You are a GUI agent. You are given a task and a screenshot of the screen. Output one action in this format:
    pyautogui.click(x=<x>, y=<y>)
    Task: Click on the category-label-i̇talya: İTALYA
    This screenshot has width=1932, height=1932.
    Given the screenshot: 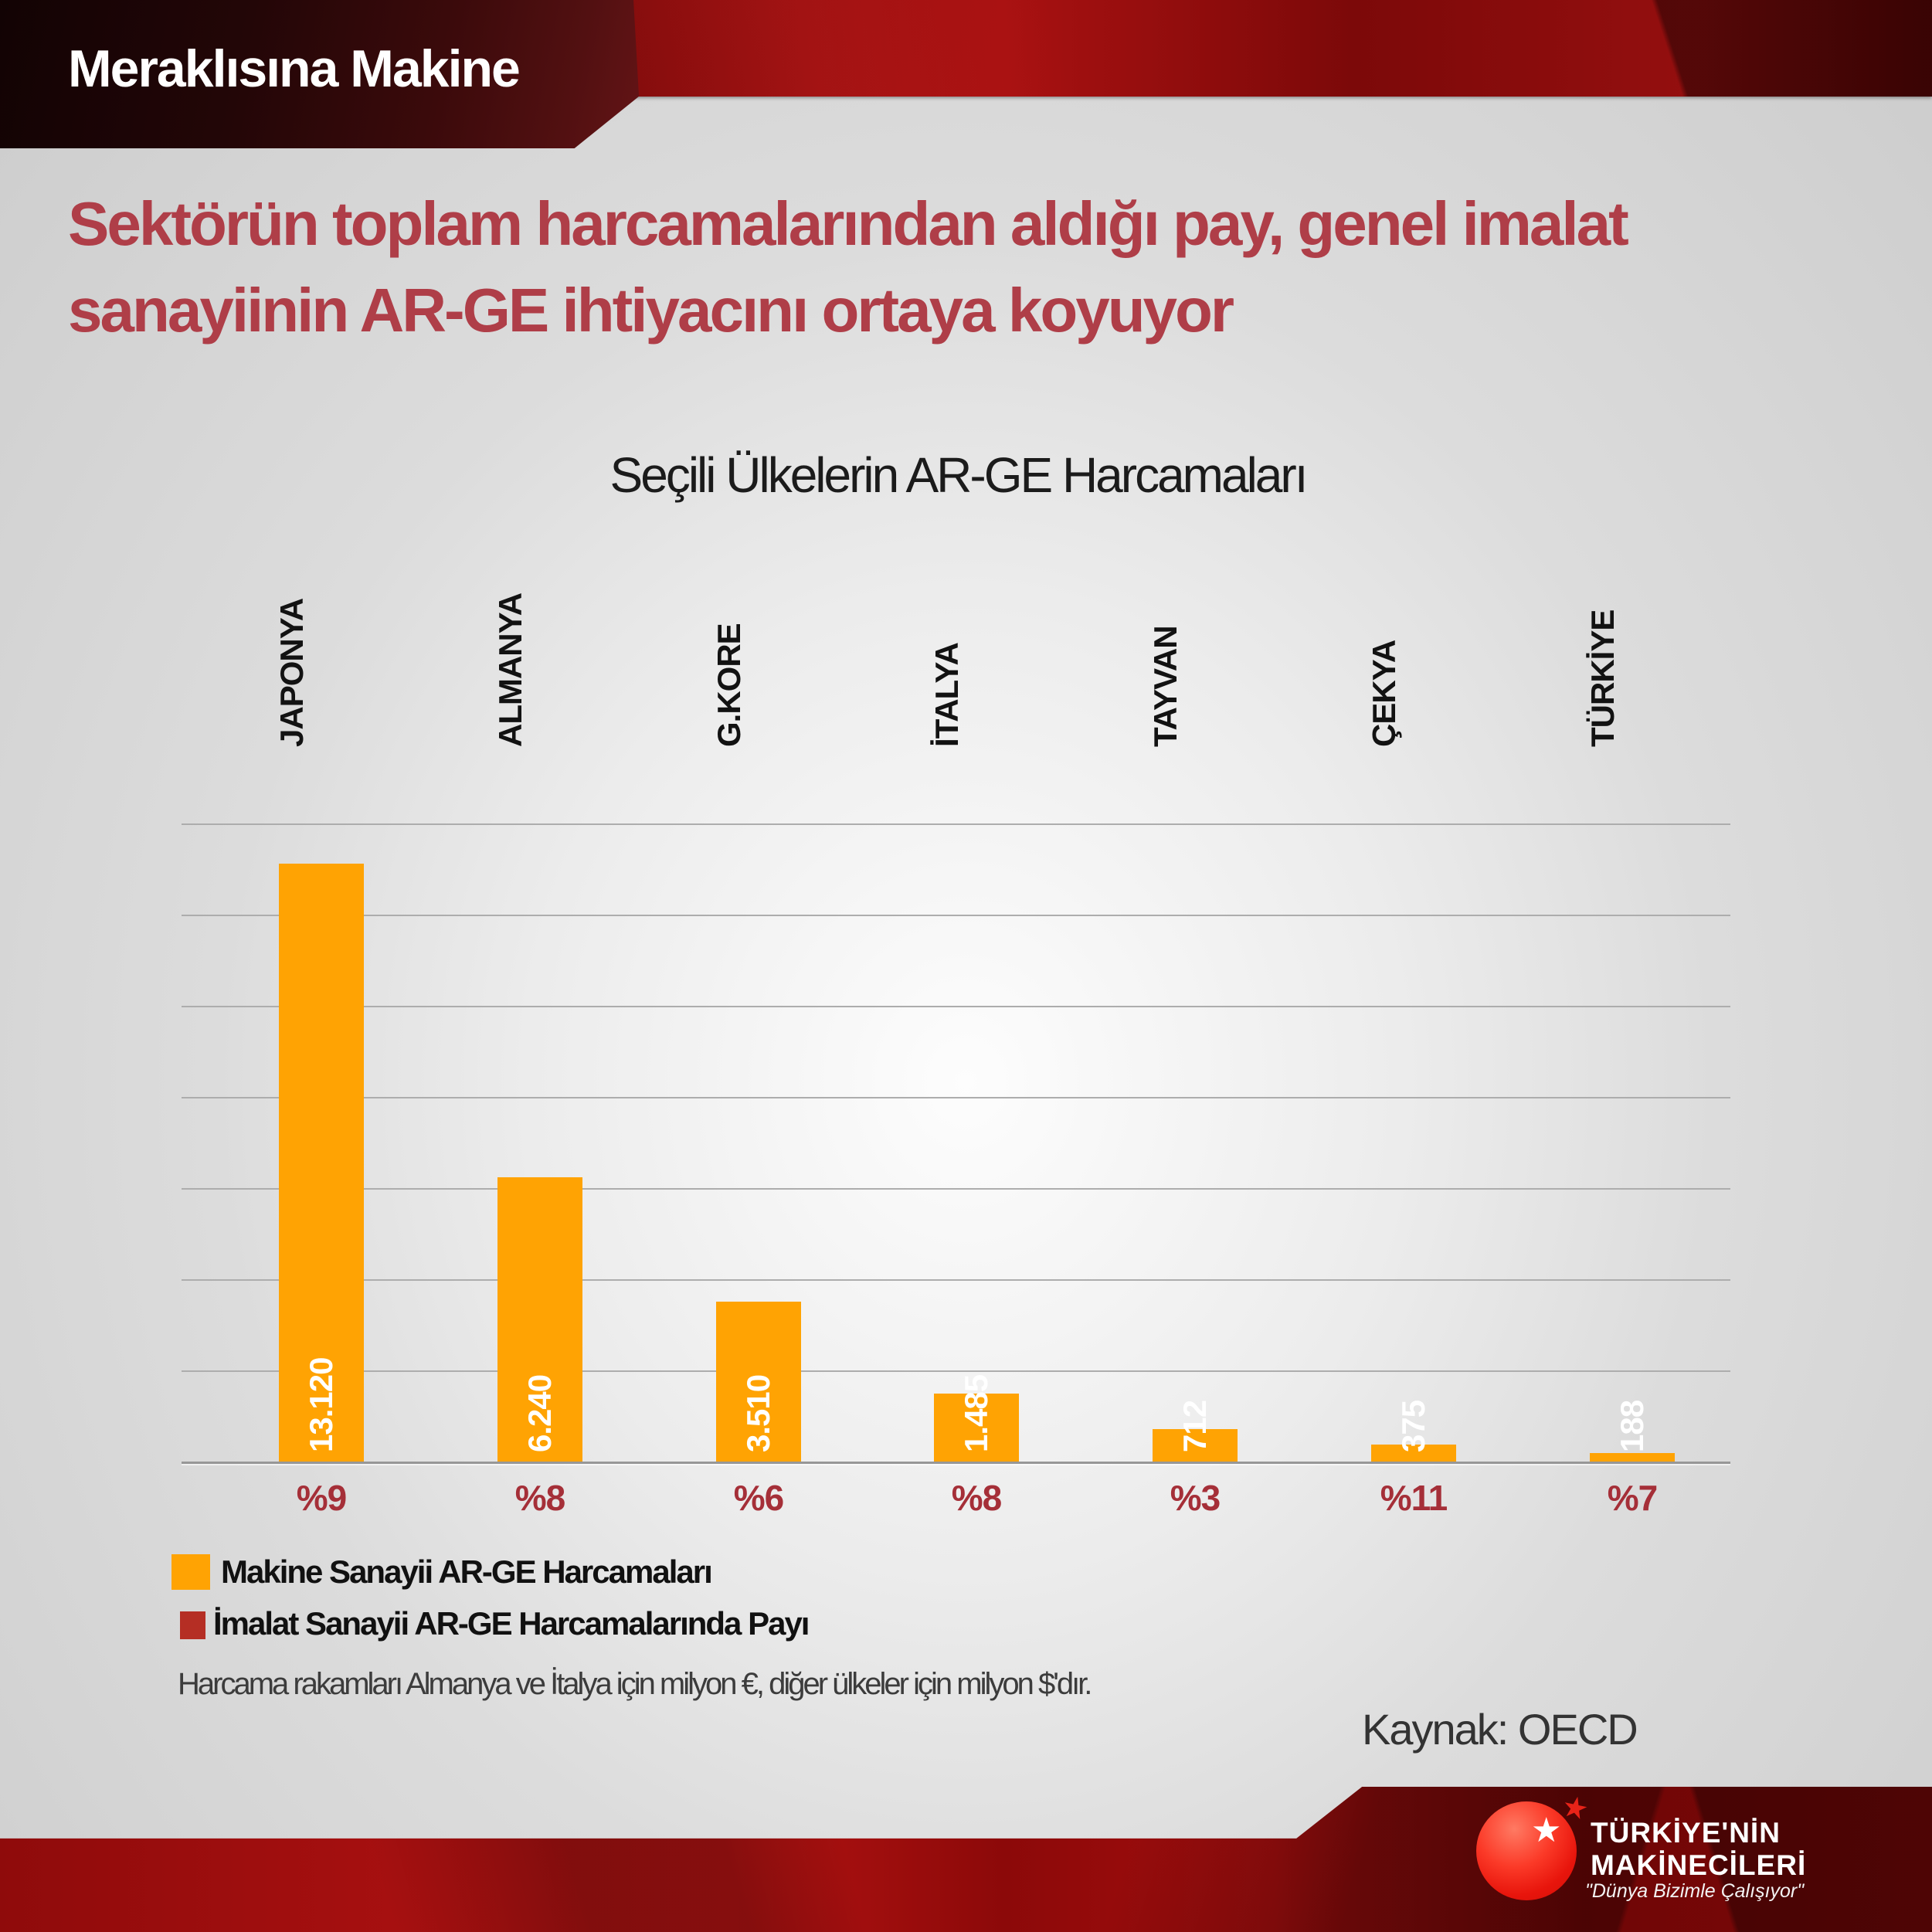 What is the action you would take?
    pyautogui.click(x=947, y=695)
    